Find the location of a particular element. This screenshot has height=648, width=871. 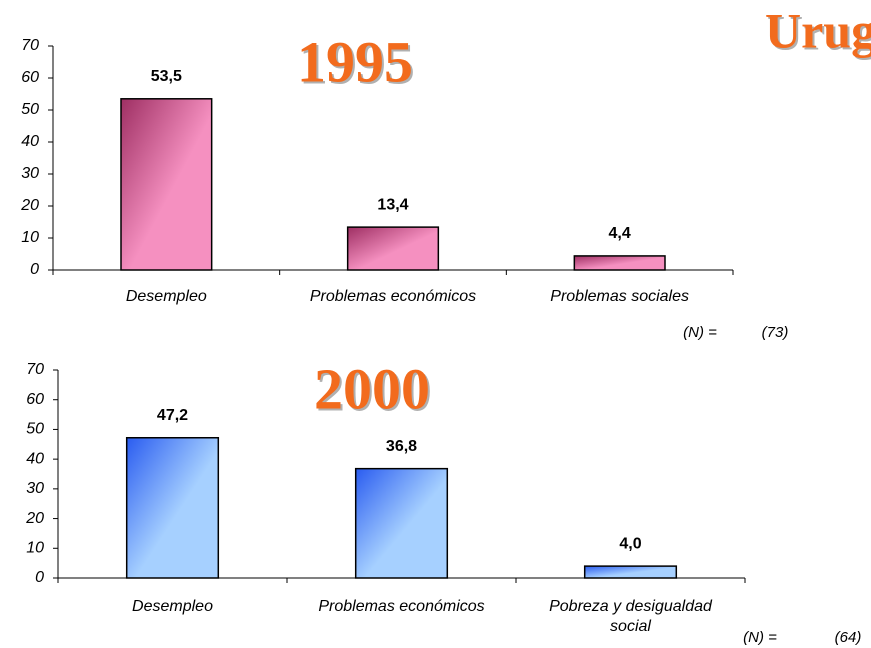

value-label: 13,4 is located at coordinates (392, 204).